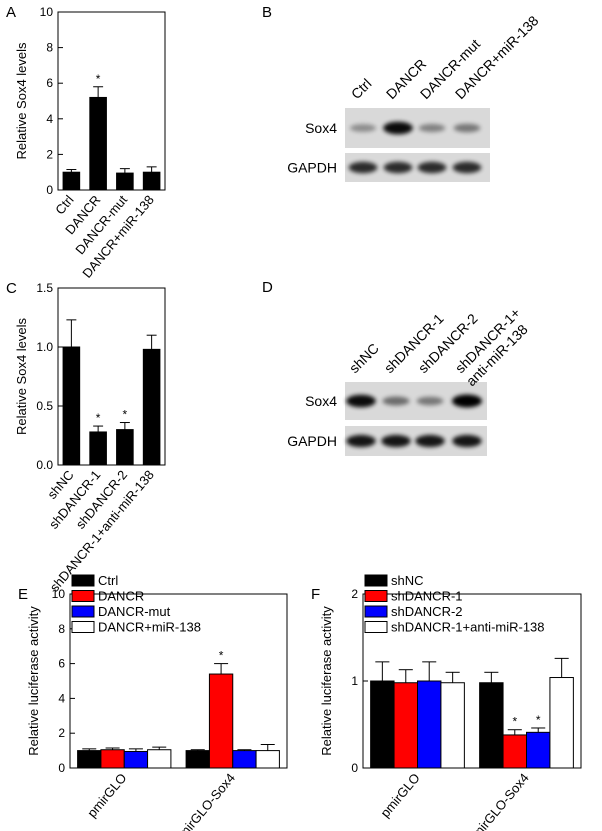 This screenshot has height=831, width=602. Describe the element at coordinates (121, 596) in the screenshot. I see `legend-label: DANCR` at that location.